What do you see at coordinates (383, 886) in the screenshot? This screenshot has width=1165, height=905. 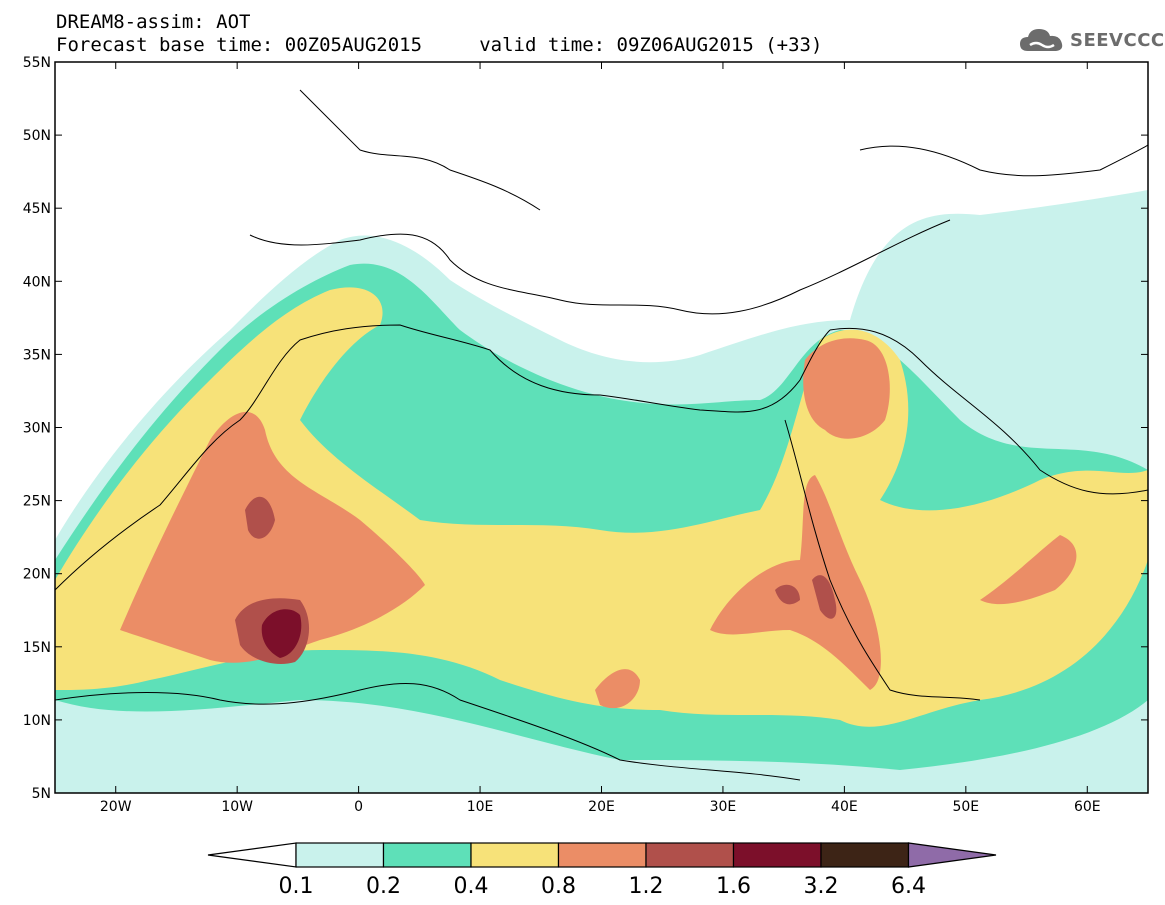 I see `colorbar-label: 0.2` at bounding box center [383, 886].